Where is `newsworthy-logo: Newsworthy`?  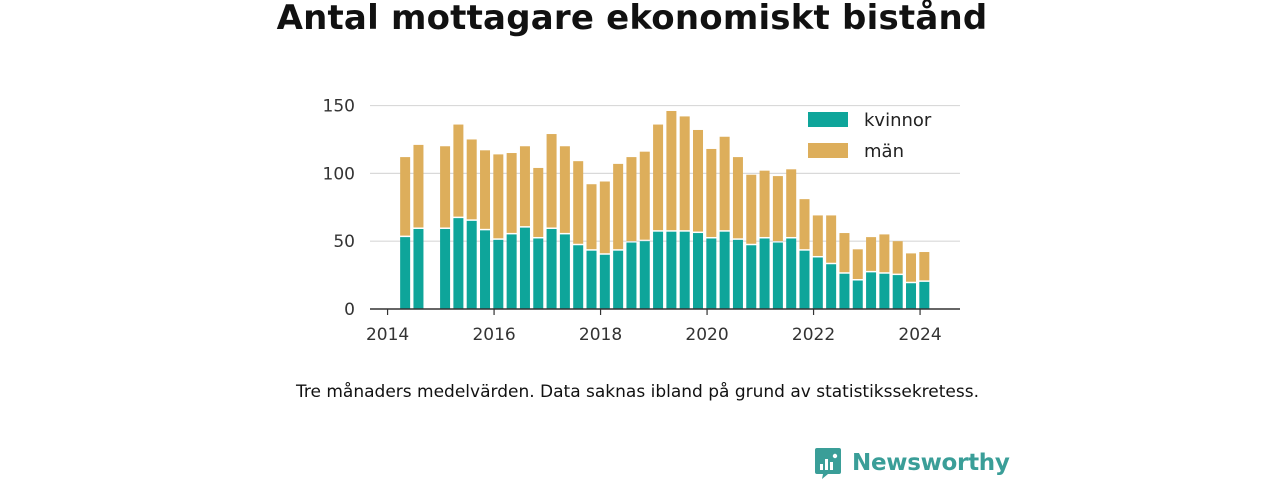 newsworthy-logo: Newsworthy is located at coordinates (912, 463).